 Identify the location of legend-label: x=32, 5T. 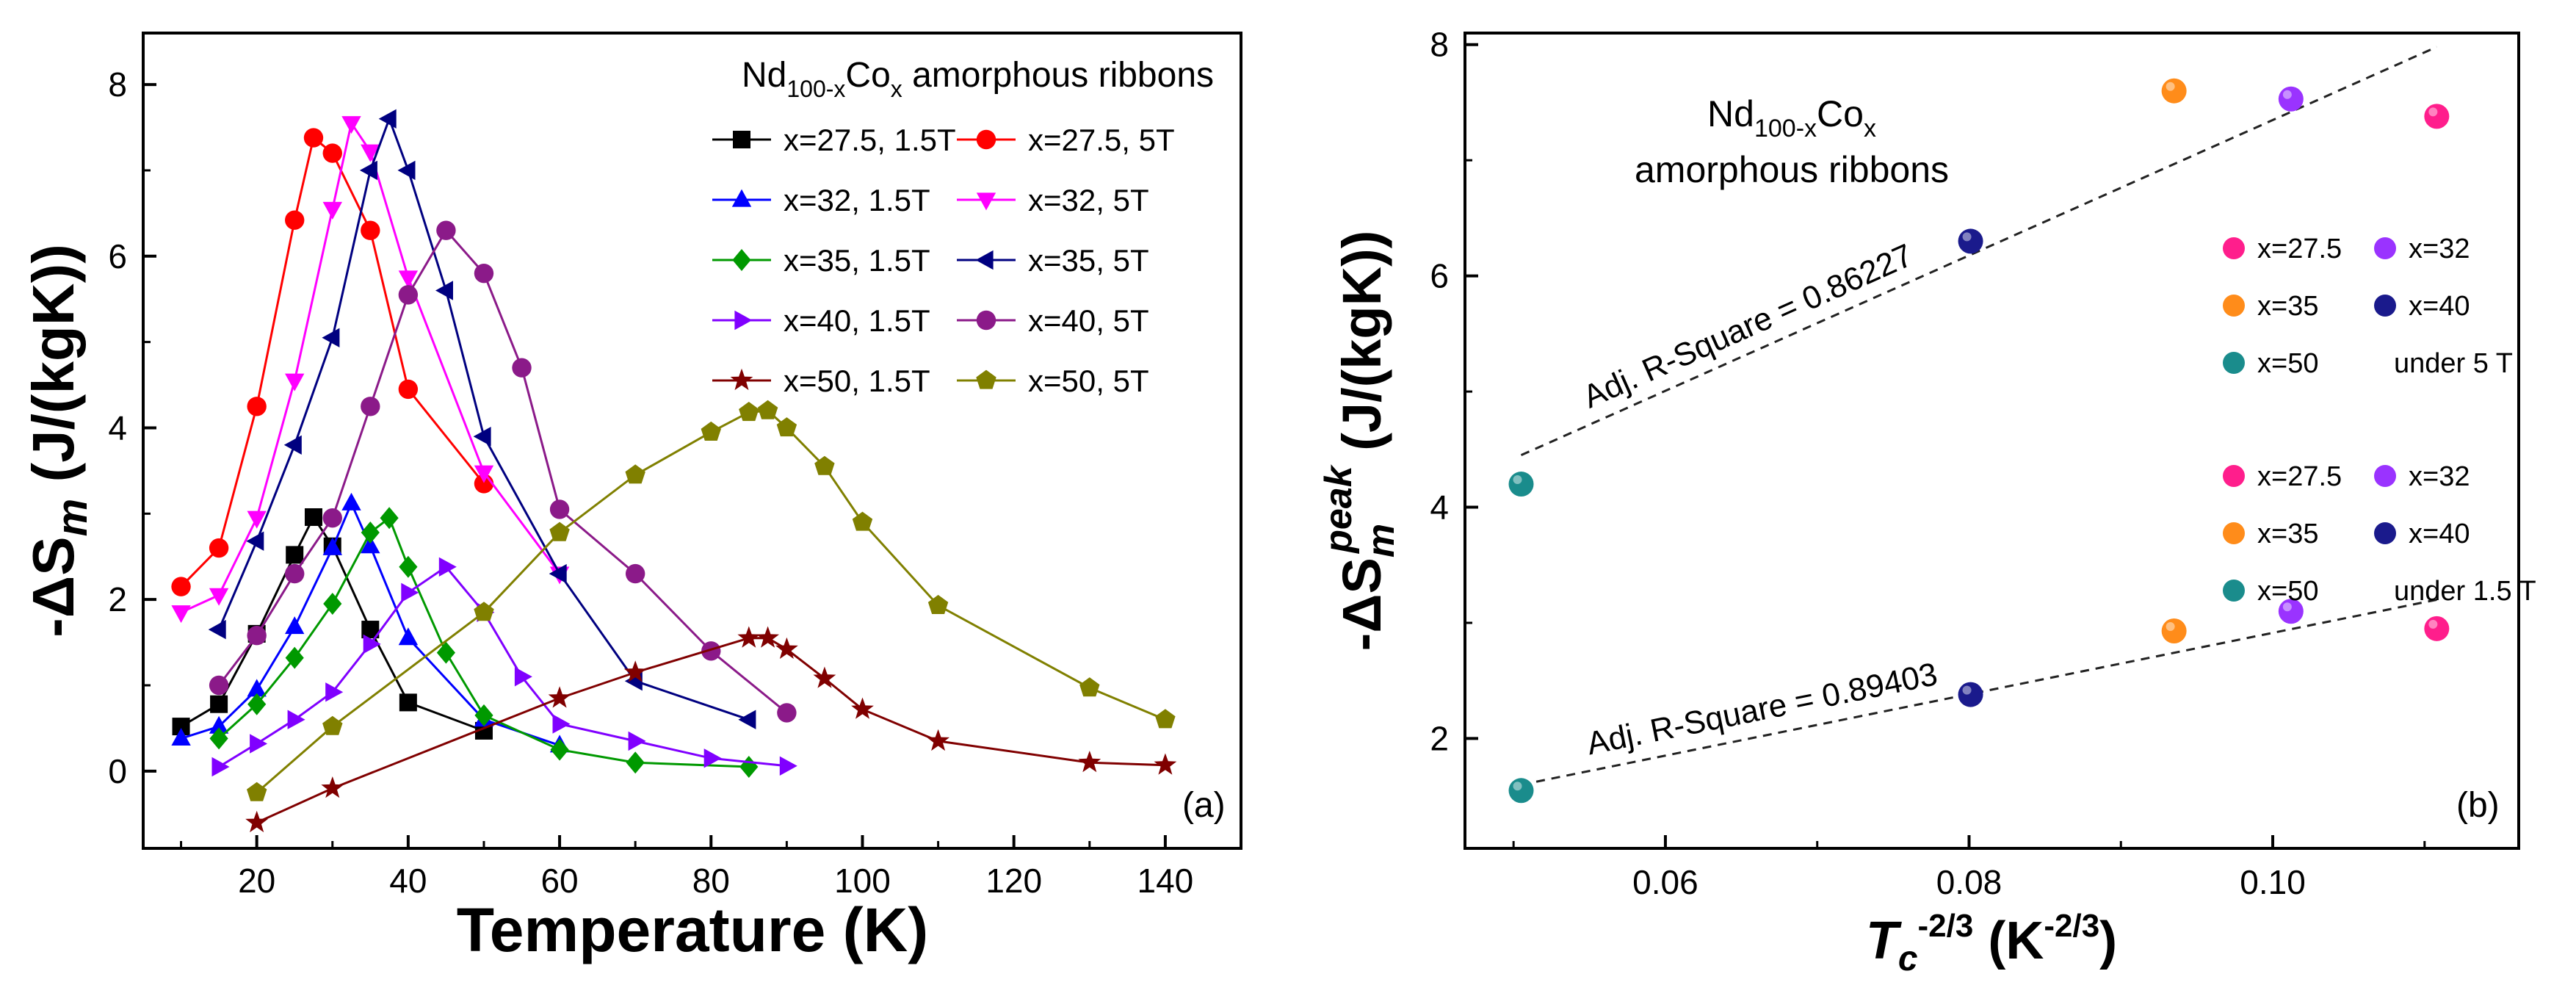
(1088, 200).